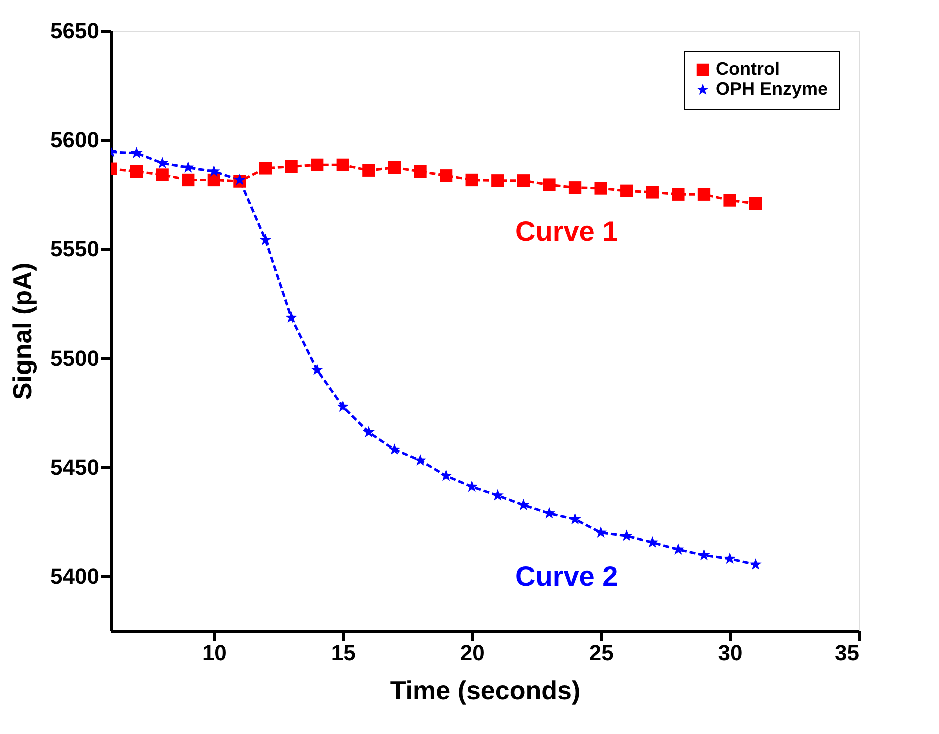 The height and width of the screenshot is (734, 939). I want to click on y-axis-title: Signal (pA), so click(23, 331).